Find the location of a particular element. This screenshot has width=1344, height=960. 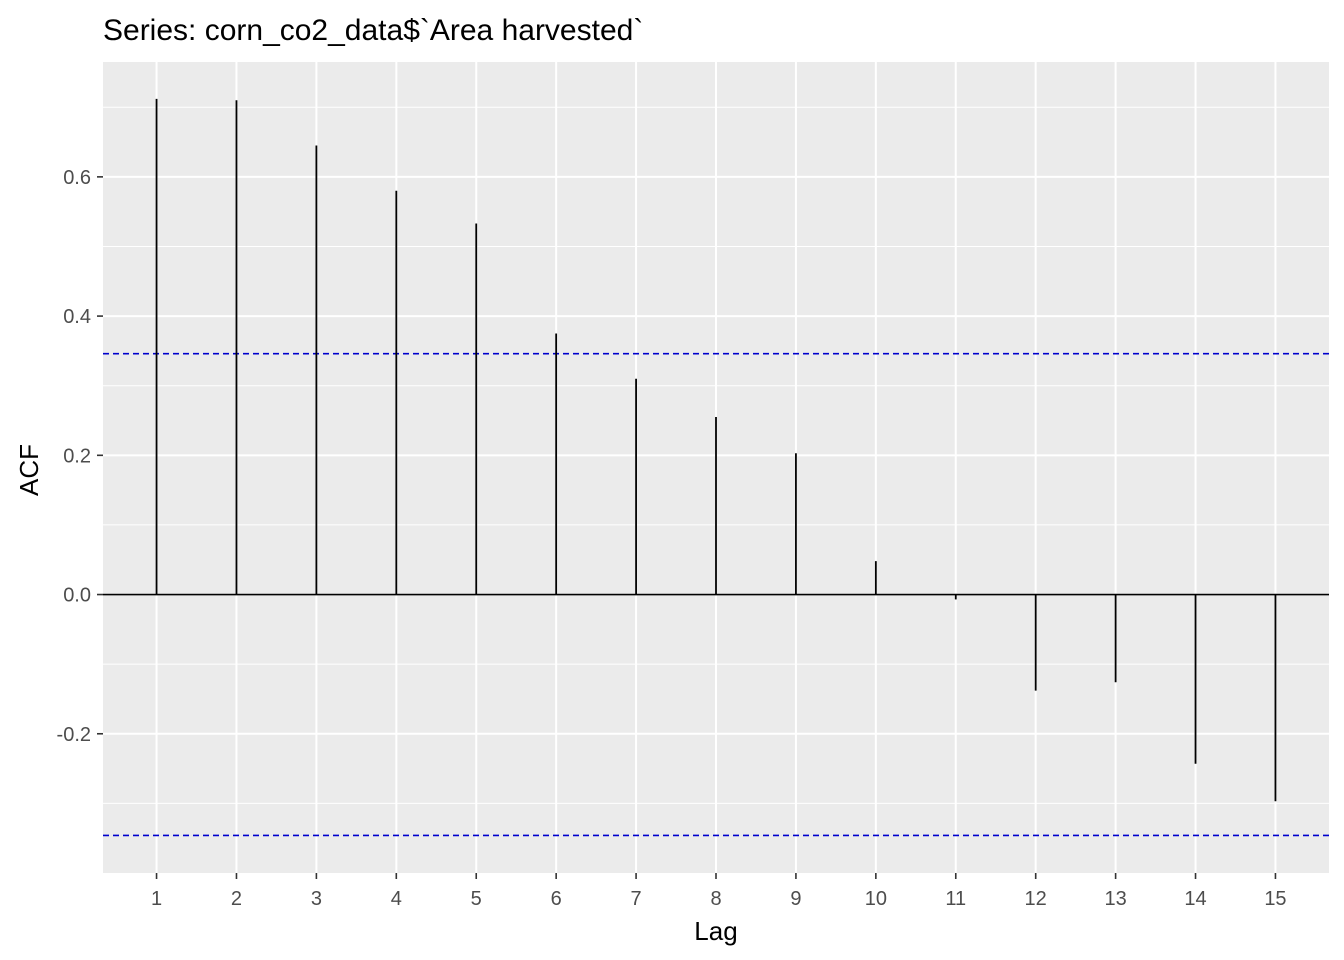

x-tick-label: 4 is located at coordinates (396, 899).